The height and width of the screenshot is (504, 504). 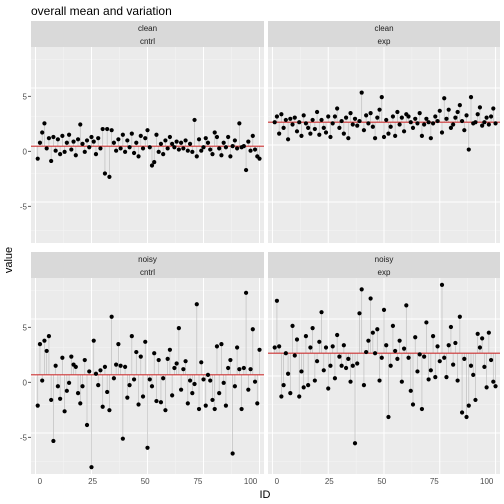 What do you see at coordinates (40, 481) in the screenshot?
I see `x-tick-label: 0` at bounding box center [40, 481].